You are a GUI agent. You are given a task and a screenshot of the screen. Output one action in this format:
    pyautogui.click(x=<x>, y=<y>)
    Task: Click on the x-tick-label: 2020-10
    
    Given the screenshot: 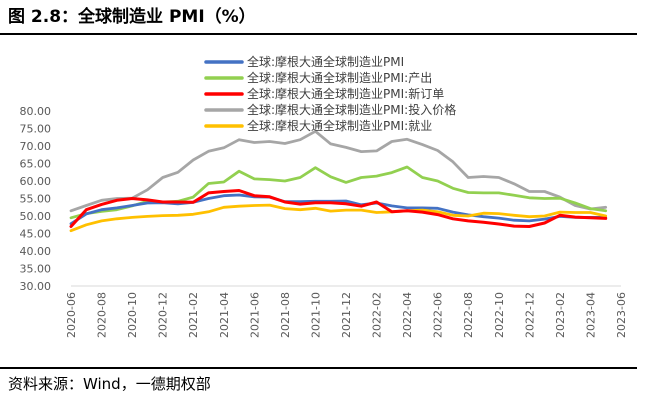 What is the action you would take?
    pyautogui.click(x=132, y=315)
    